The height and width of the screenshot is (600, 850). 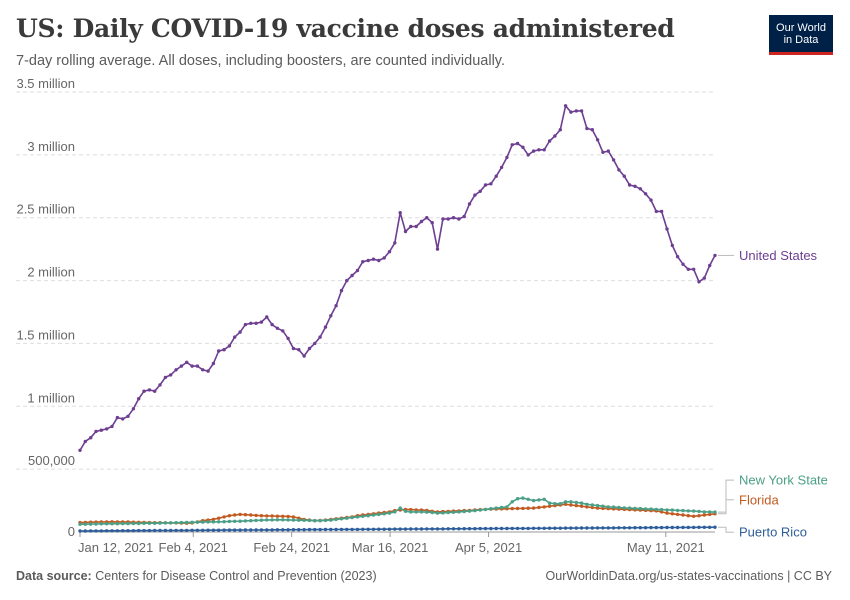 I want to click on logo-line-2: in Data, so click(x=801, y=39).